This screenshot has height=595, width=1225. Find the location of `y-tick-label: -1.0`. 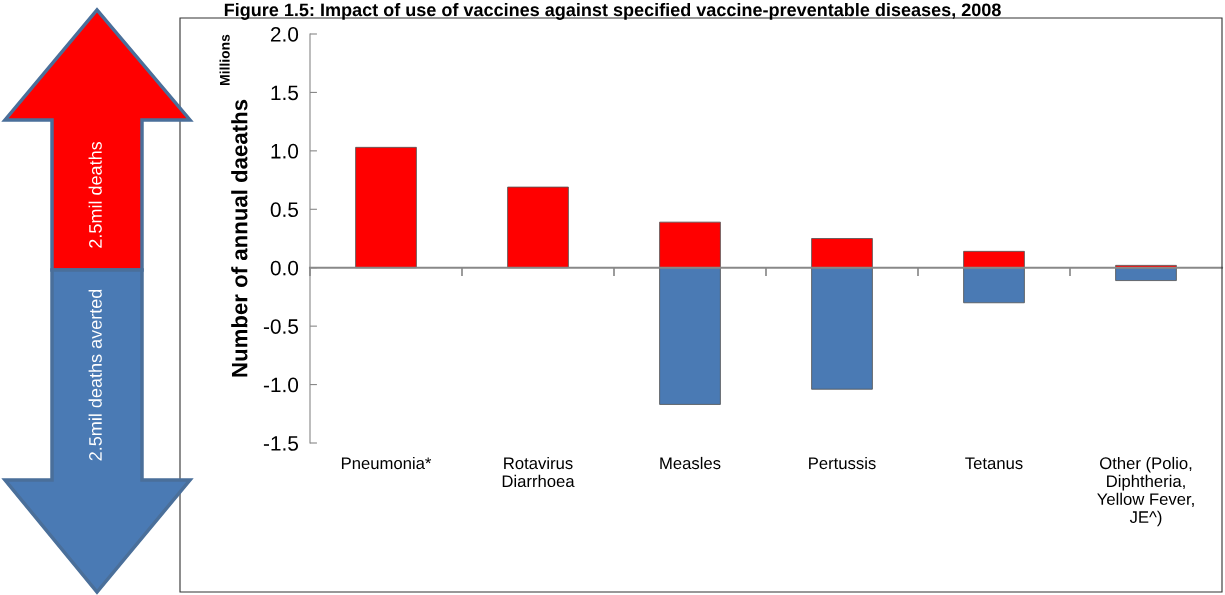

y-tick-label: -1.0 is located at coordinates (281, 385).